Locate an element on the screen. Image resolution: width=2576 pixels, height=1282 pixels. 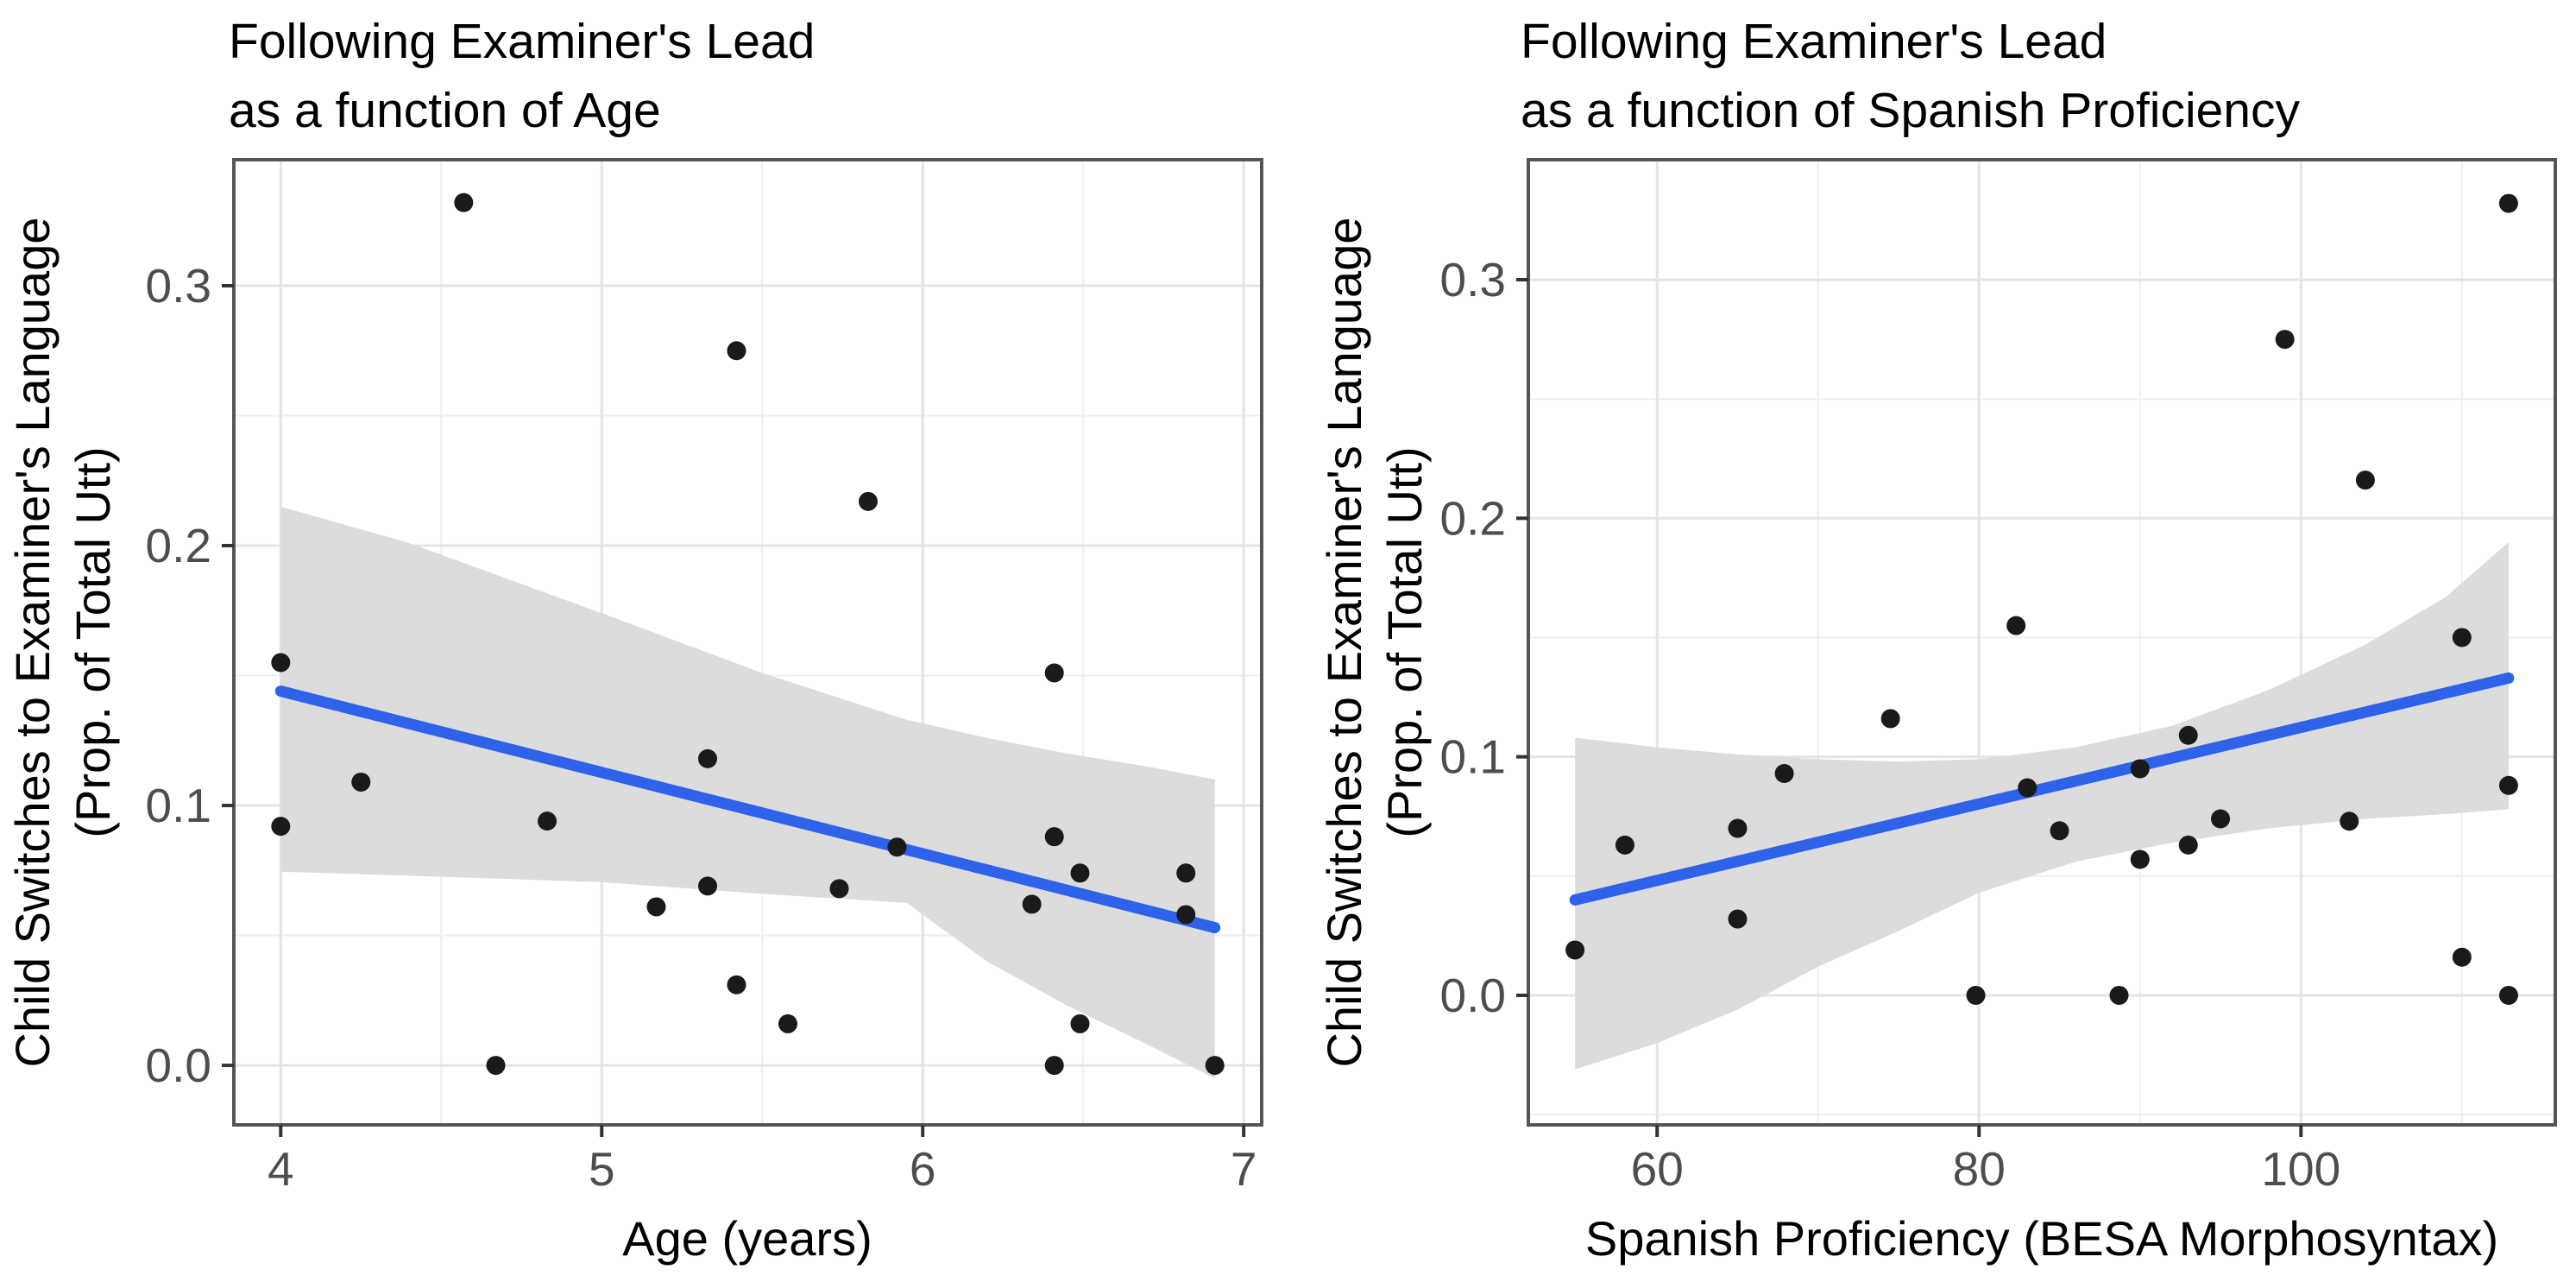
left-y-axis-title-line2: (Prop. of Total Utt) is located at coordinates (93, 642).